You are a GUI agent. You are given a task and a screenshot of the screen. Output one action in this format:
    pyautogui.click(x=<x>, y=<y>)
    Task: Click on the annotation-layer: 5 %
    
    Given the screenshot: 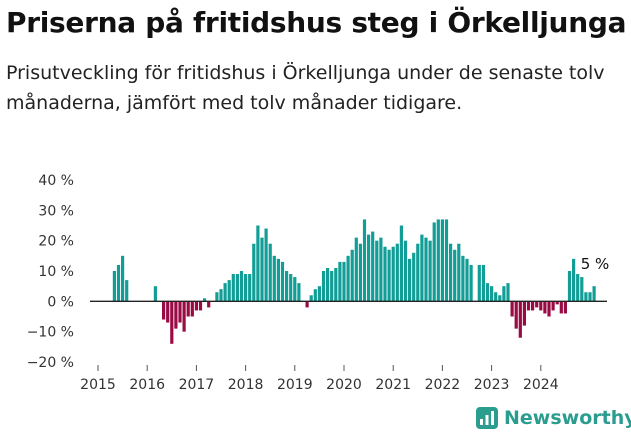 What is the action you would take?
    pyautogui.click(x=595, y=264)
    